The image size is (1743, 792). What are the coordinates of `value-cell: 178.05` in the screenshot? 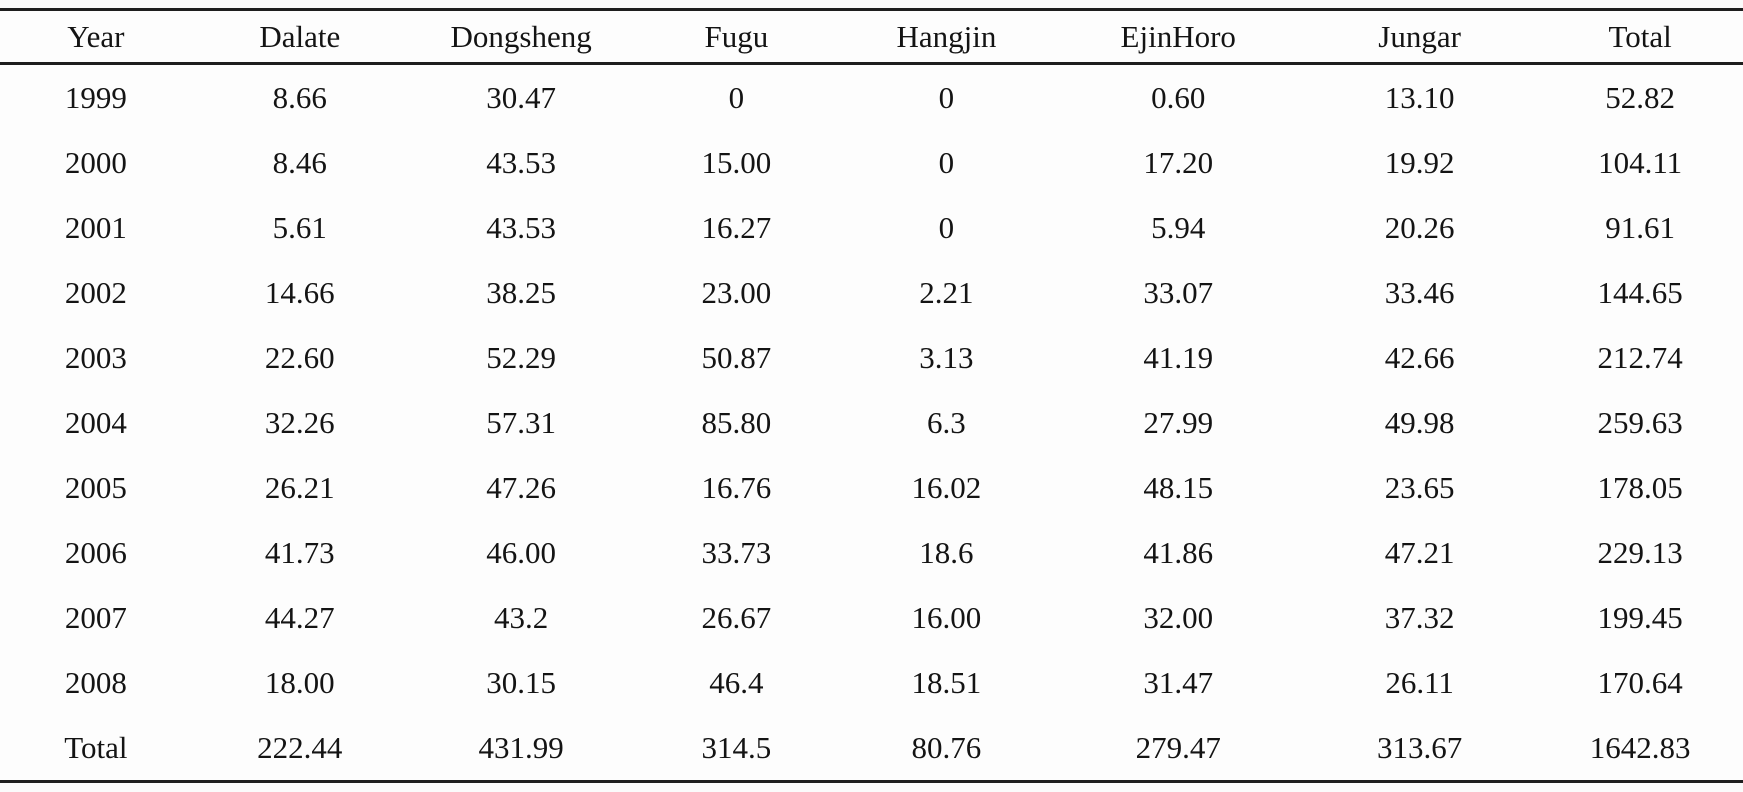 It's located at (1640, 487).